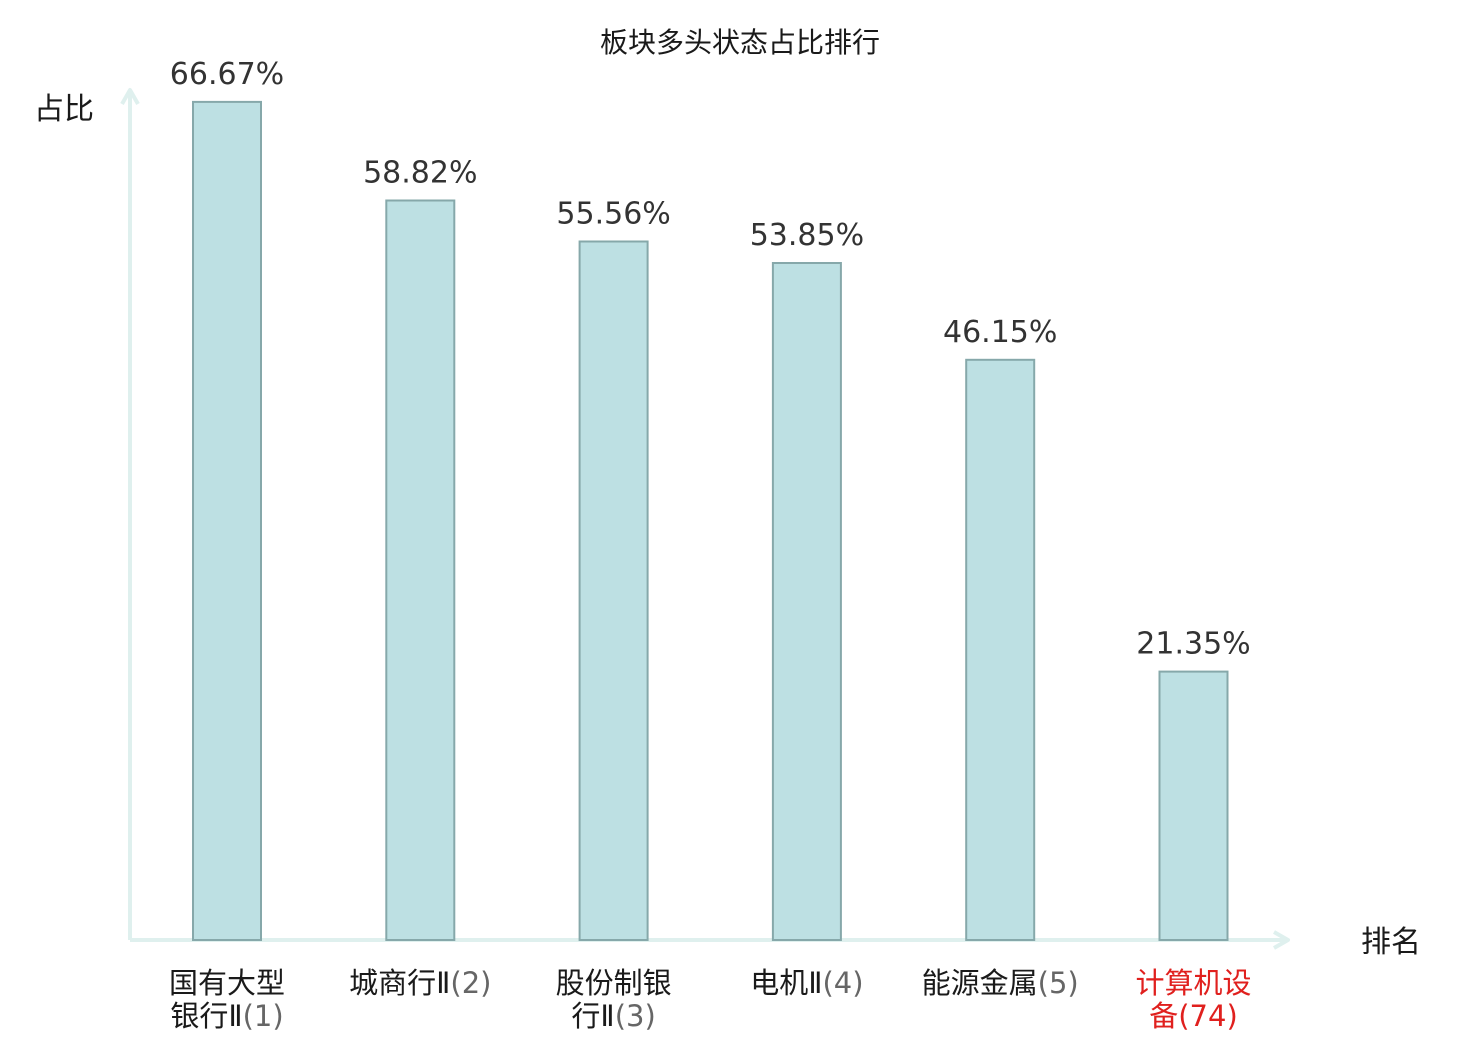  Describe the element at coordinates (470, 983) in the screenshot. I see `category-rank: (2)` at that location.